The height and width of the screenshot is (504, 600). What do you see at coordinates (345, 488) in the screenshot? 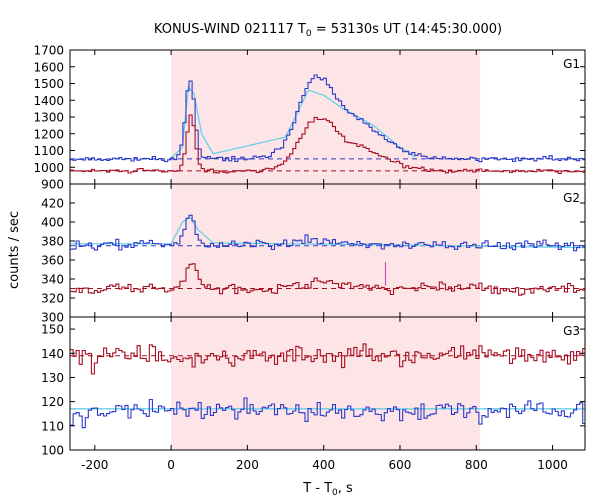
I see `x-axis-label-rest: , s` at bounding box center [345, 488].